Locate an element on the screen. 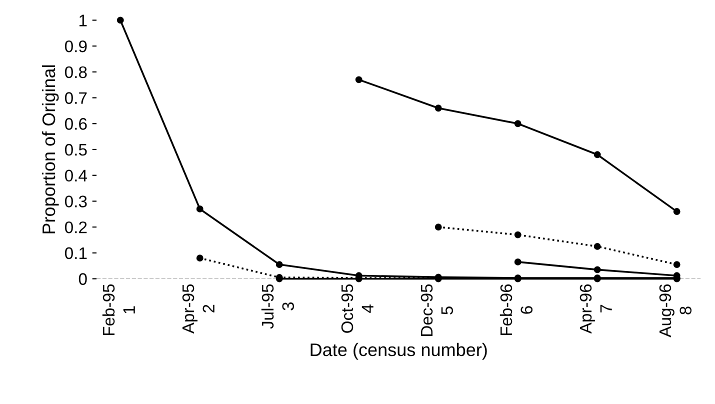  y-tick-label: 0.5 is located at coordinates (75, 150).